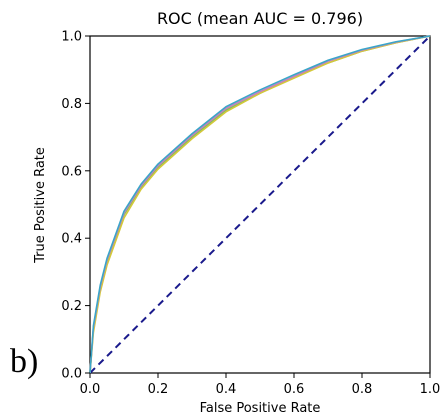  What do you see at coordinates (90, 389) in the screenshot?
I see `x-tick-label: 0.0` at bounding box center [90, 389].